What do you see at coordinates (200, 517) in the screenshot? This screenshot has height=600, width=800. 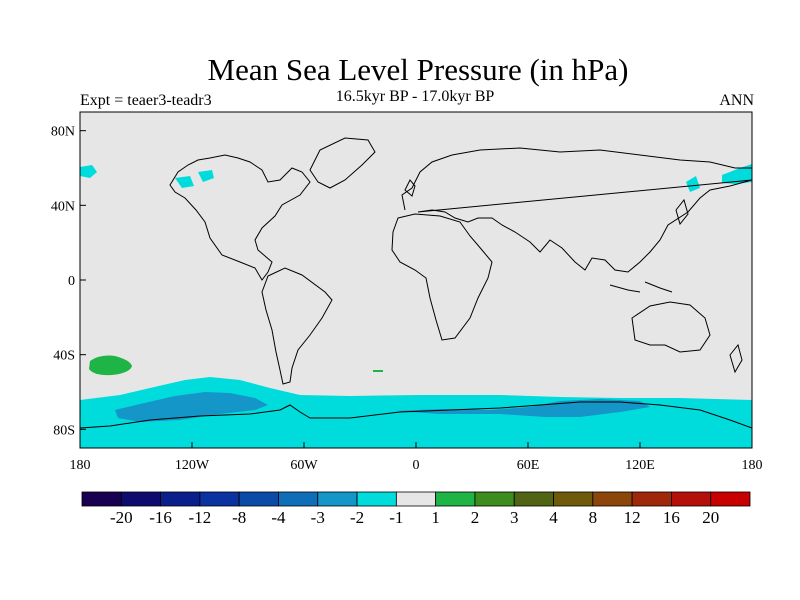 I see `colorbar-label: -12` at bounding box center [200, 517].